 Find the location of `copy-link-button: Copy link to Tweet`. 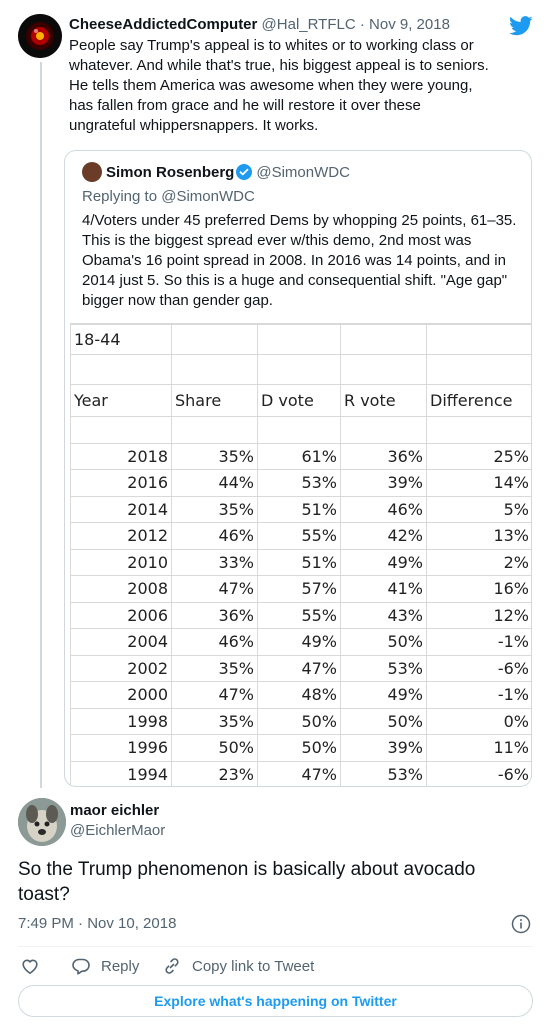

copy-link-button: Copy link to Tweet is located at coordinates (238, 966).